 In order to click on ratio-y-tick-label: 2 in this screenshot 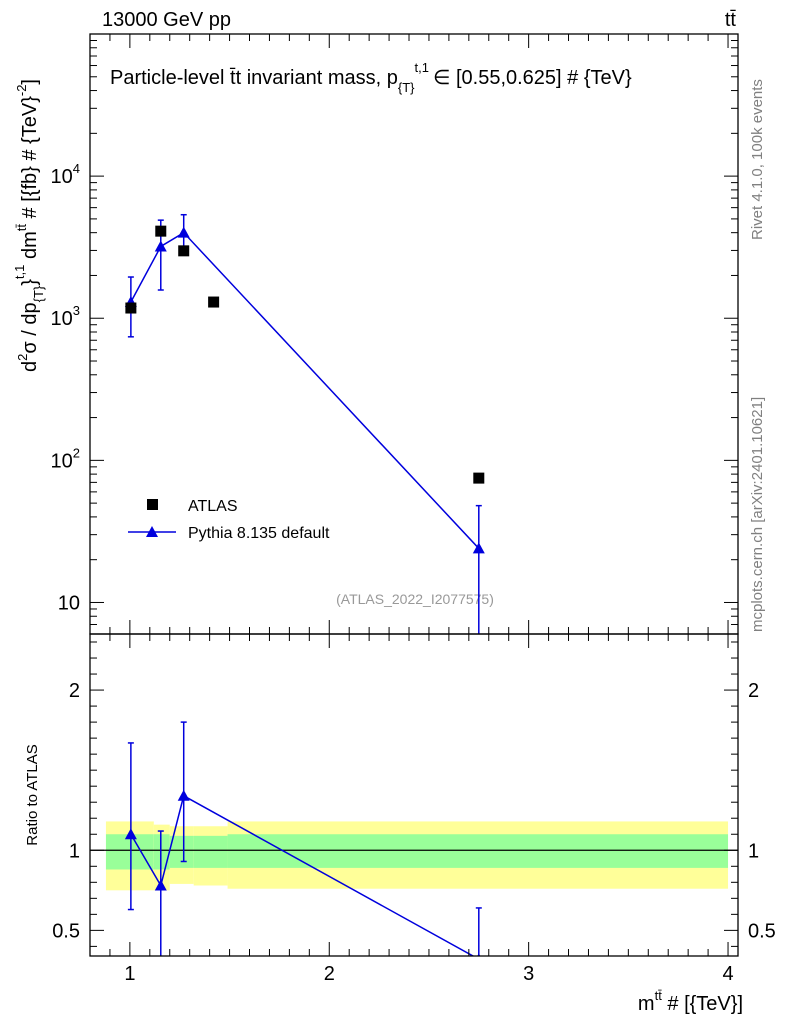, I will do `click(74, 691)`.